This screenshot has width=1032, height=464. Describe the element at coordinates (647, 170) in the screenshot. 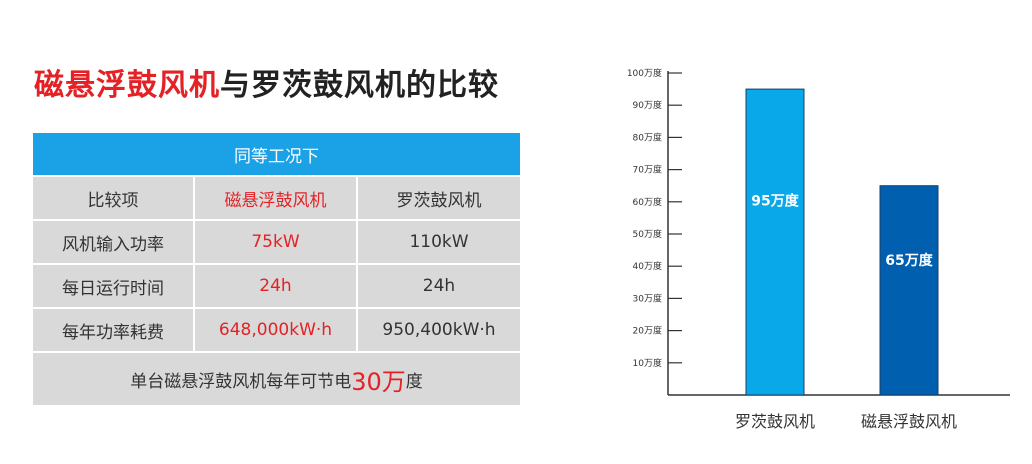

I see `y-tick-label: 70万度` at that location.